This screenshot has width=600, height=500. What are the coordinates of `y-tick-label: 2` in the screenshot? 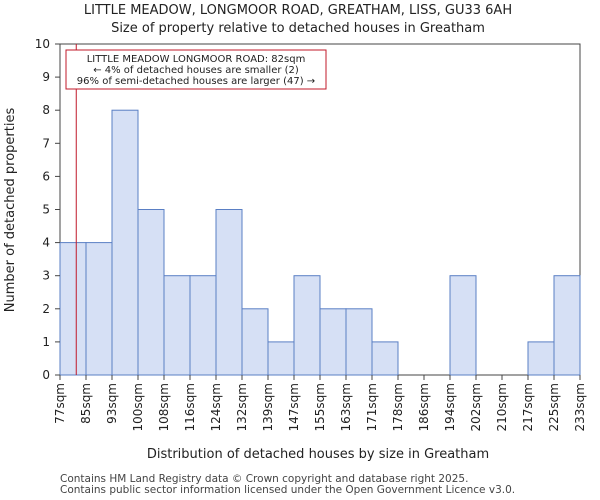 It's located at (46, 309).